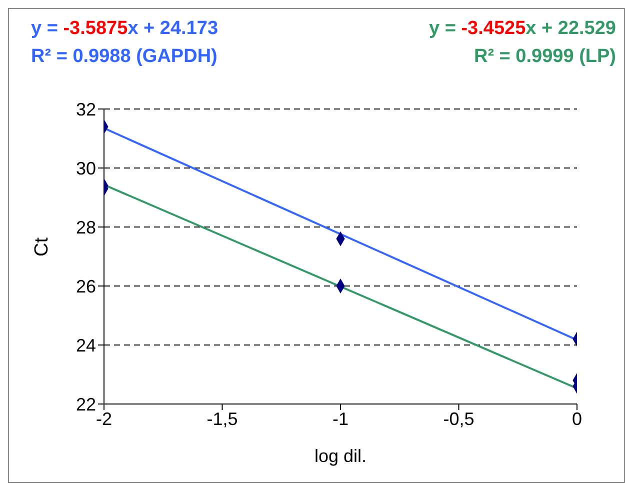 The width and height of the screenshot is (625, 489). I want to click on x-tick-label: -1, so click(340, 418).